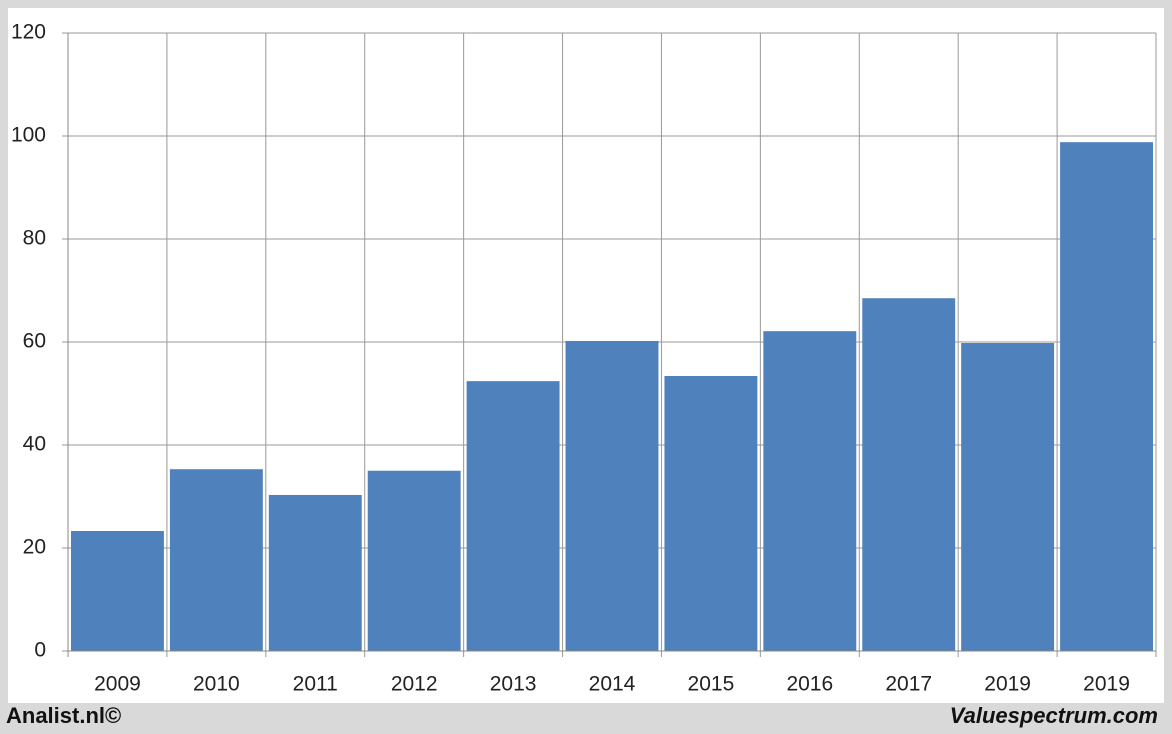  Describe the element at coordinates (809, 684) in the screenshot. I see `x-tick-label: 2016` at that location.